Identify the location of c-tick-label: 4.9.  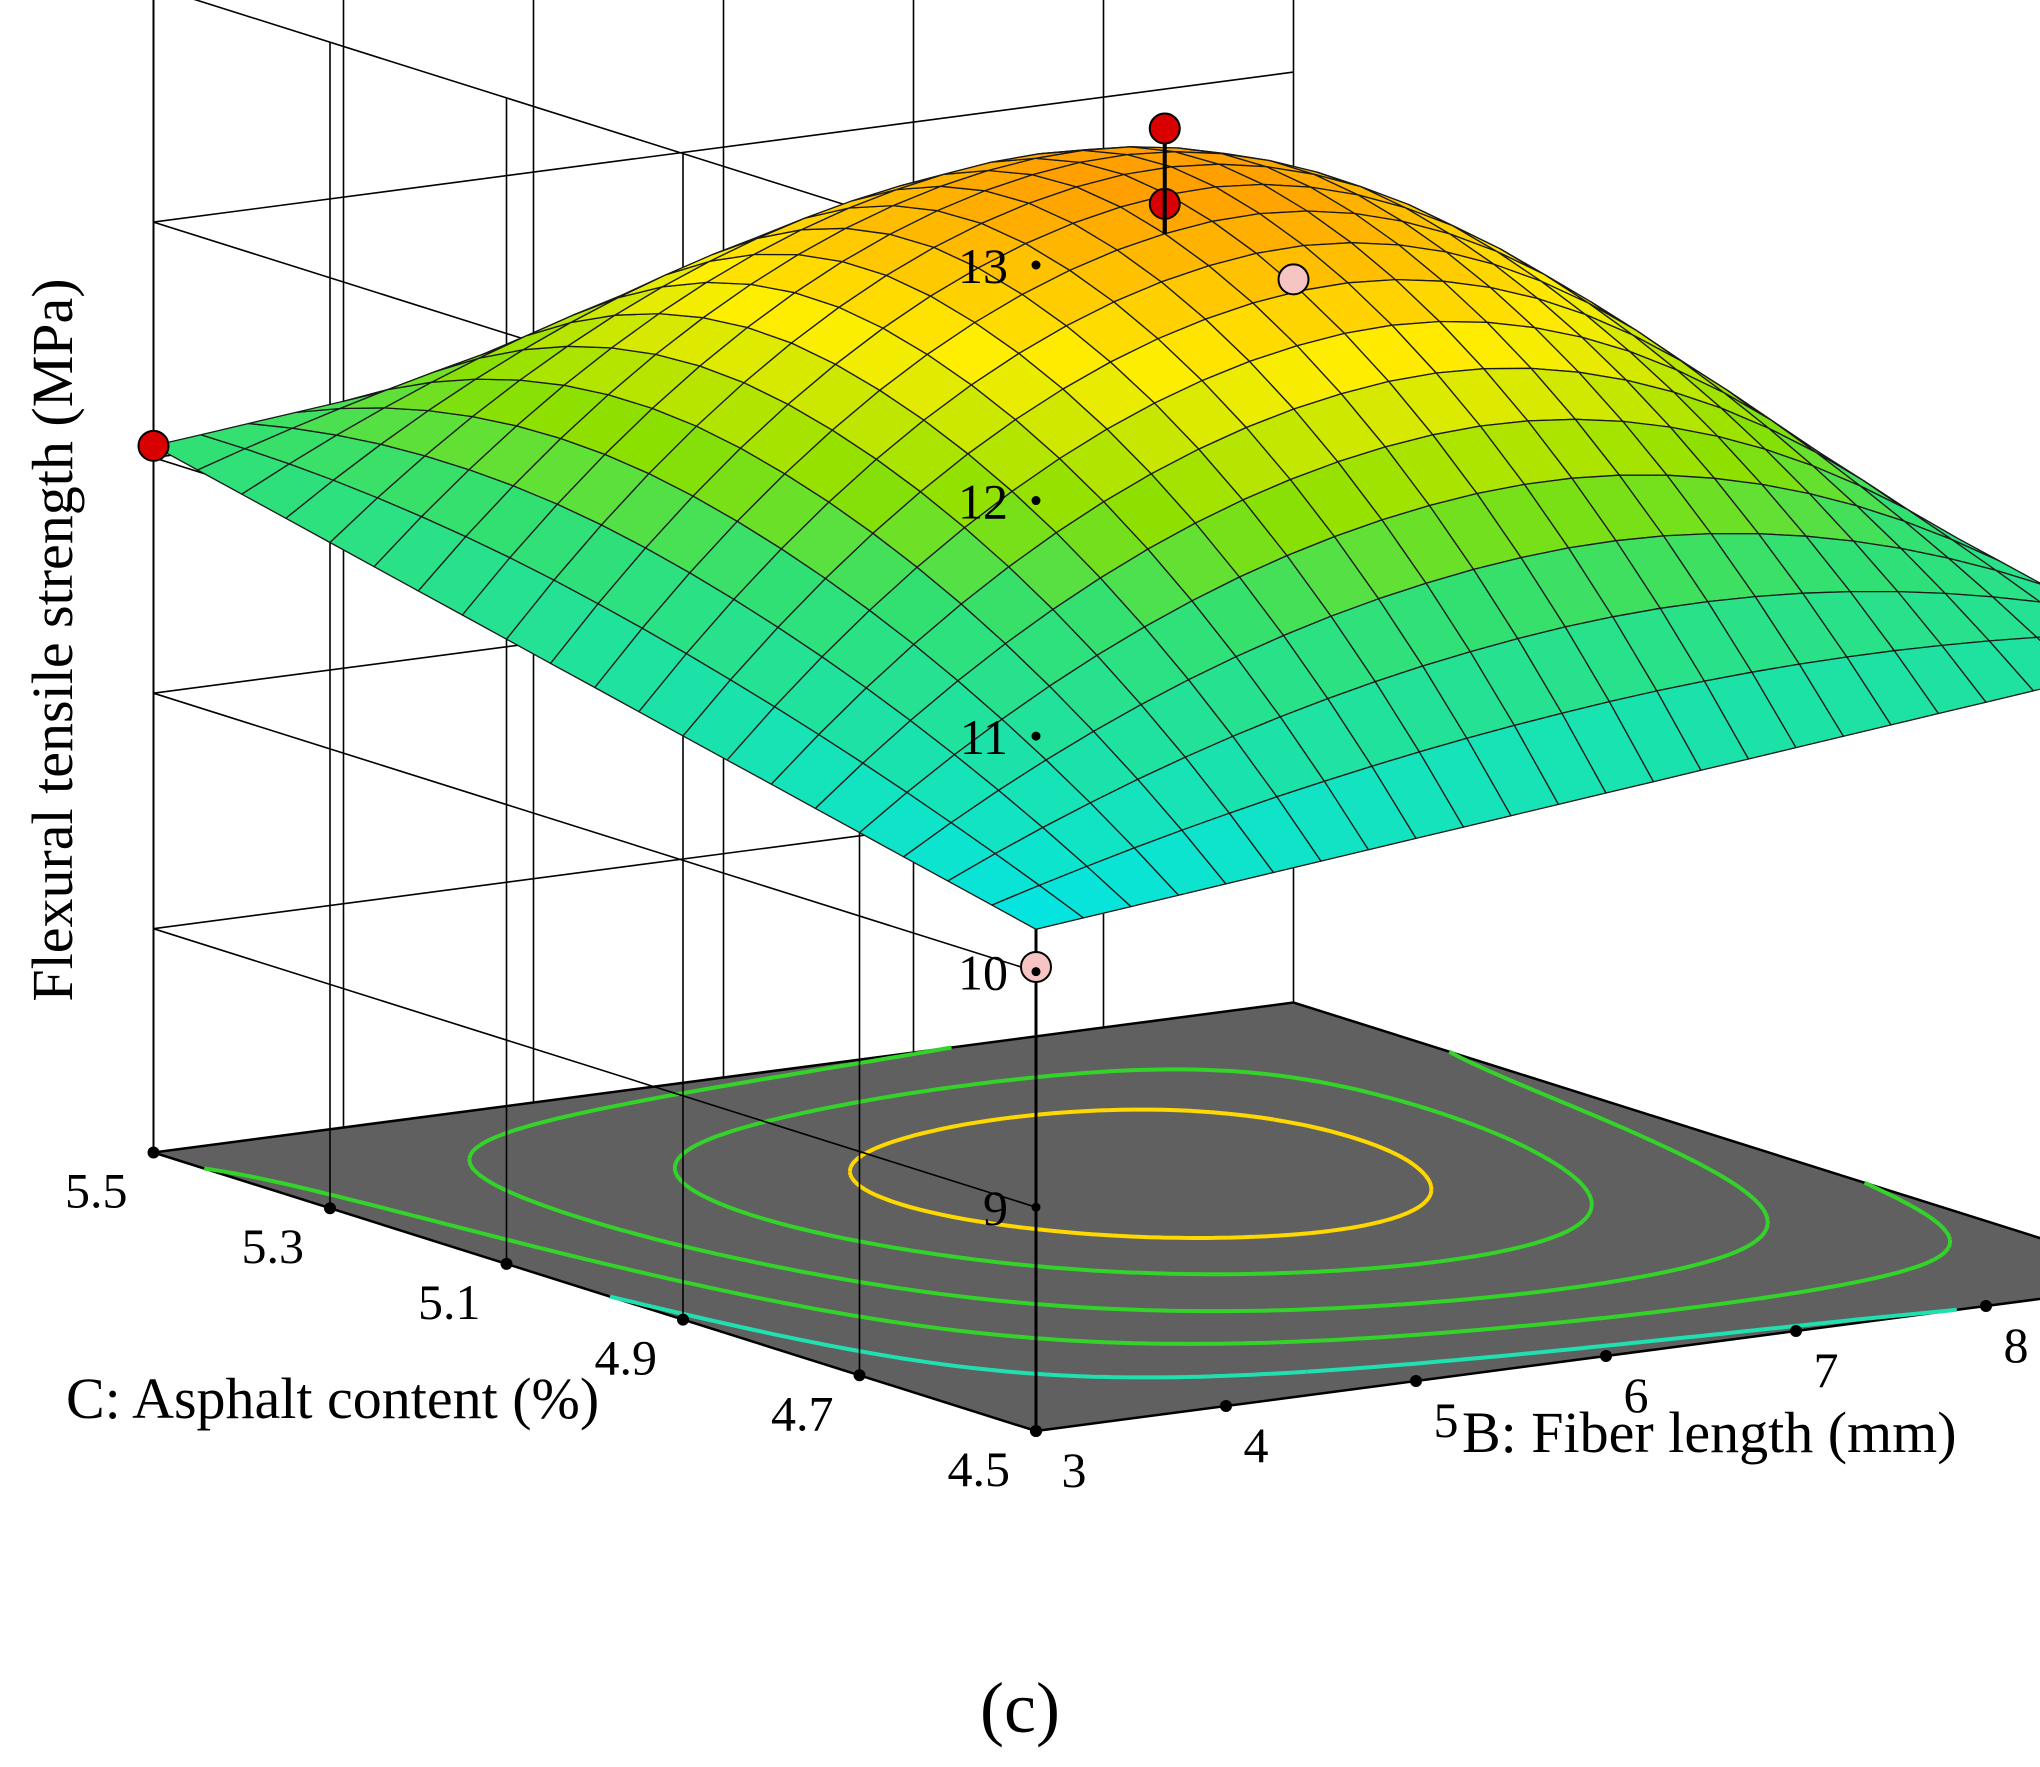
(626, 1358).